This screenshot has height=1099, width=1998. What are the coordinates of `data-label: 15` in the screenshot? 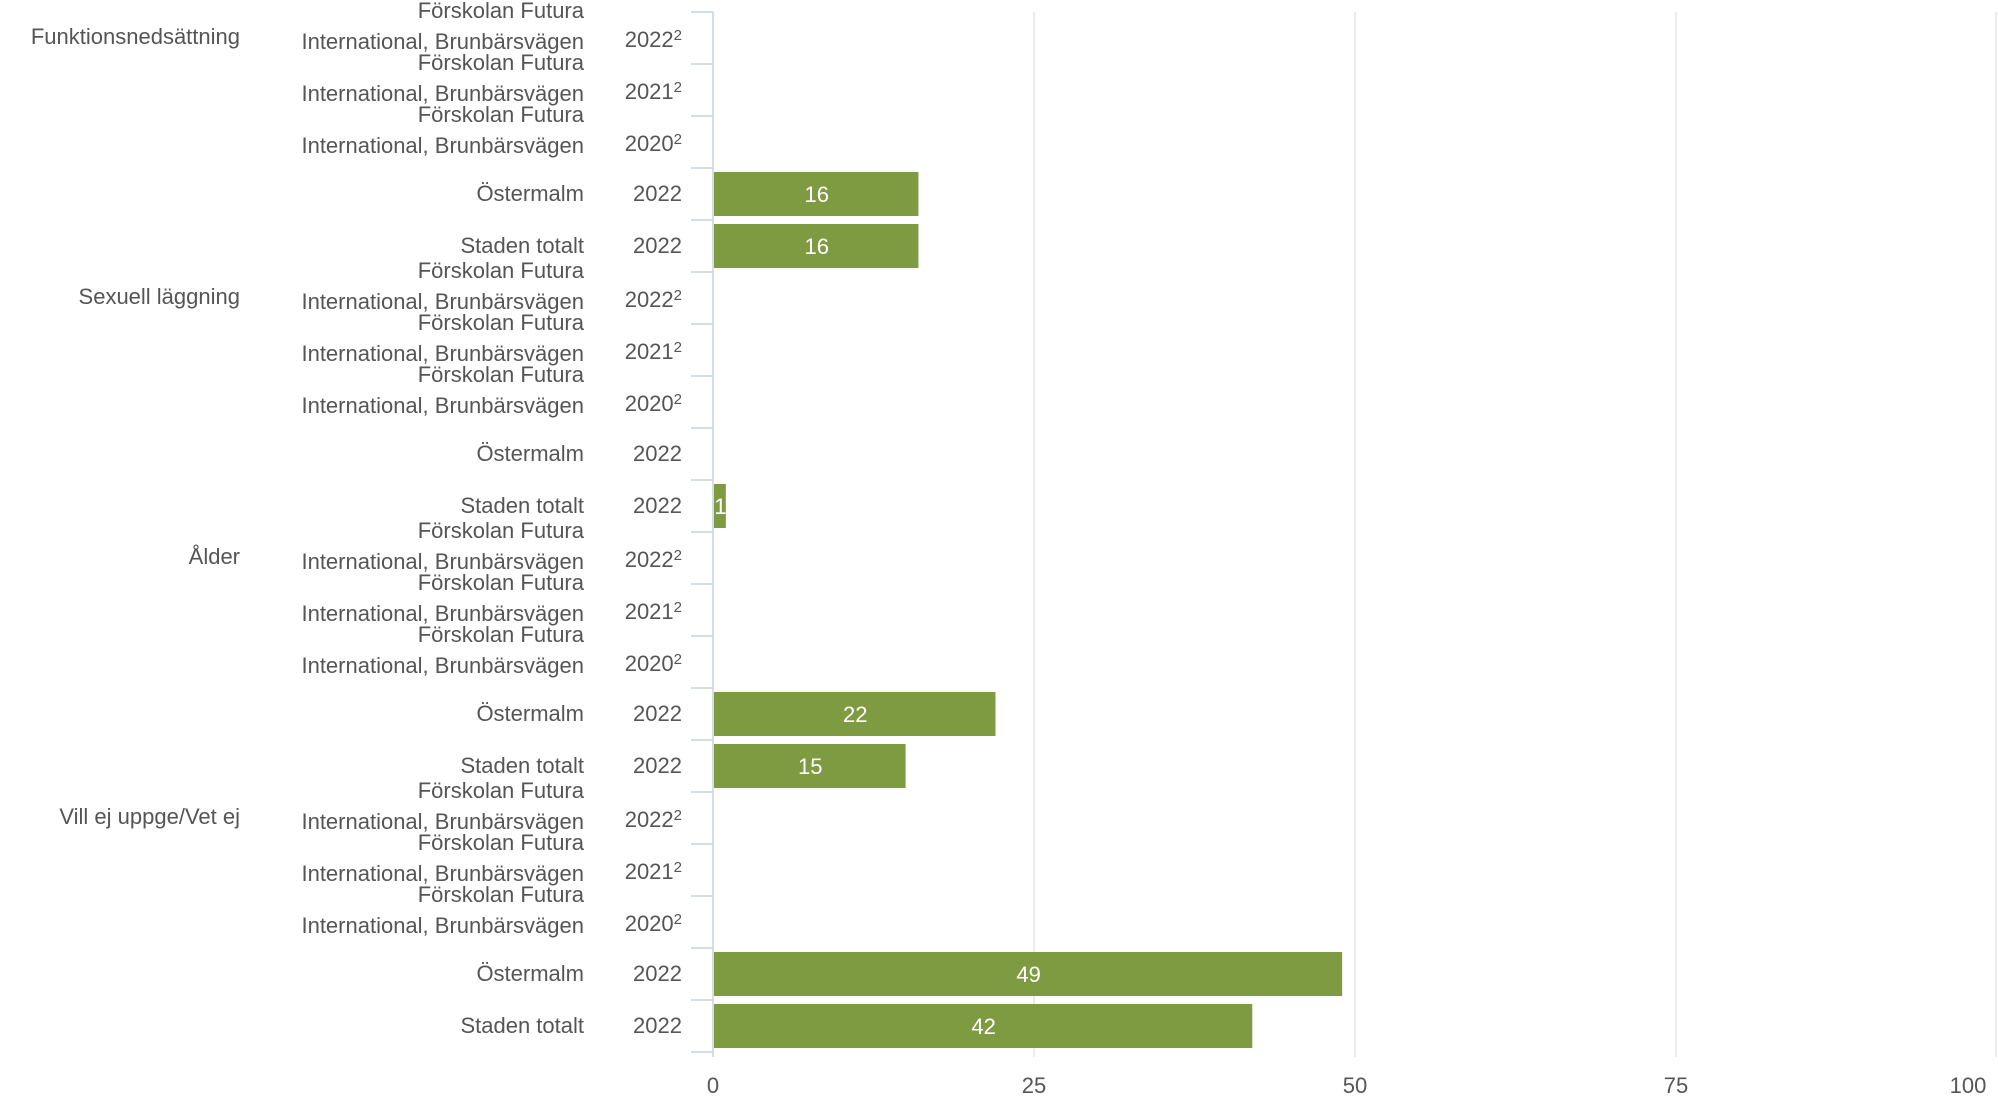 It's located at (810, 766).